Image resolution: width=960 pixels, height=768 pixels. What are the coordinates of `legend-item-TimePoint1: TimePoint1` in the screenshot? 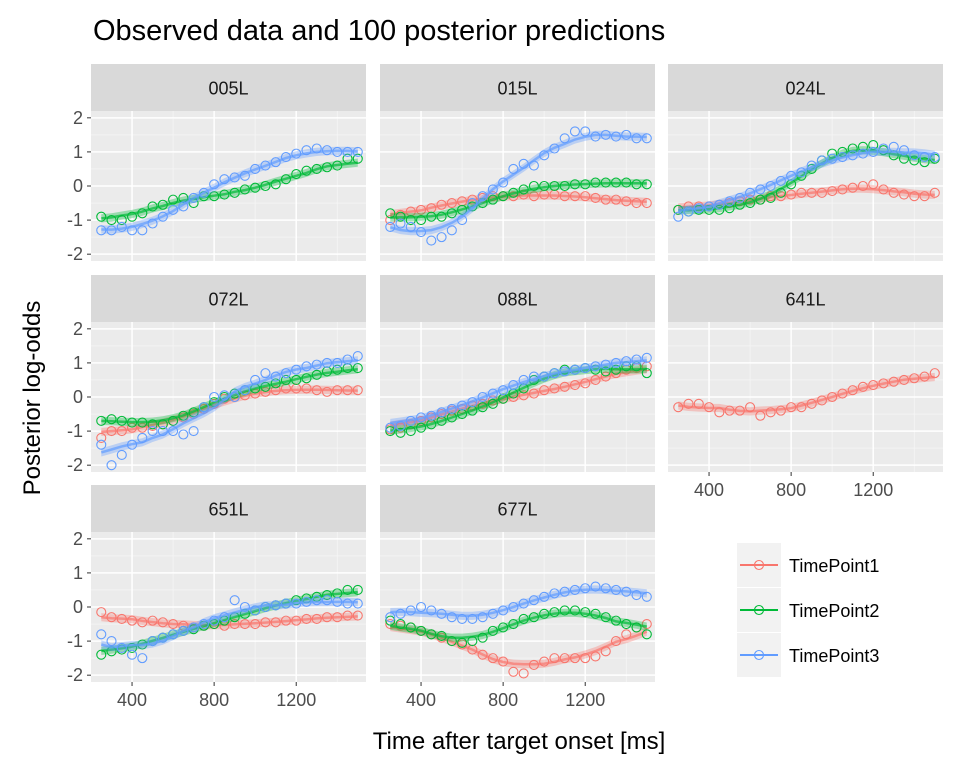 It's located at (808, 565).